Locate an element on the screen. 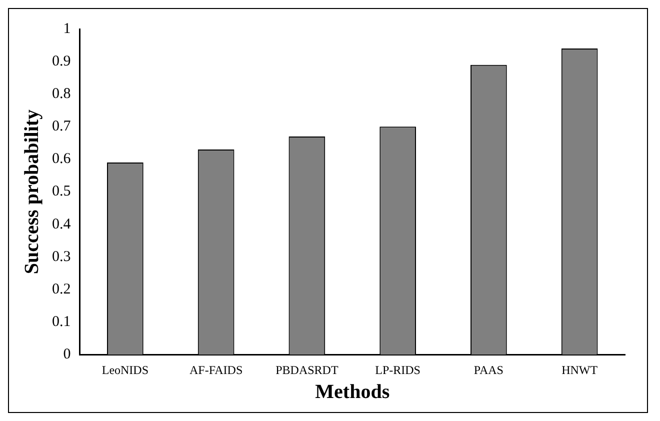 The height and width of the screenshot is (421, 660). y-tick-label: 0.3 is located at coordinates (61, 256).